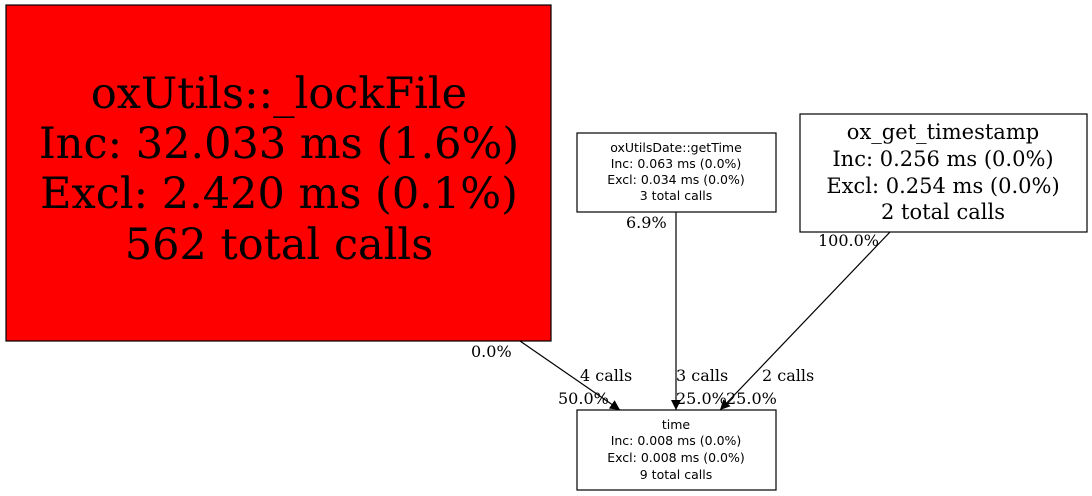  Describe the element at coordinates (646, 222) in the screenshot. I see `edge-tail-percent: 6.9%` at that location.